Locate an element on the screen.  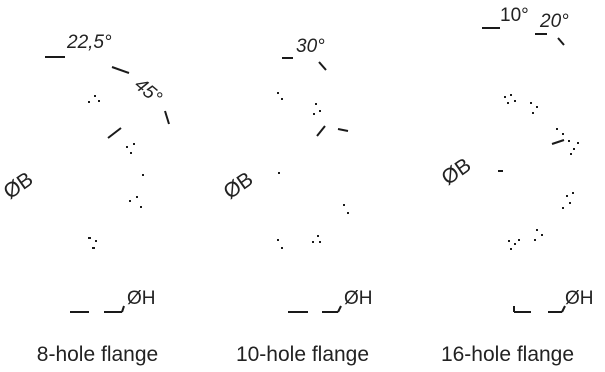
flange-caption: 8-hole flange is located at coordinates (97, 354).